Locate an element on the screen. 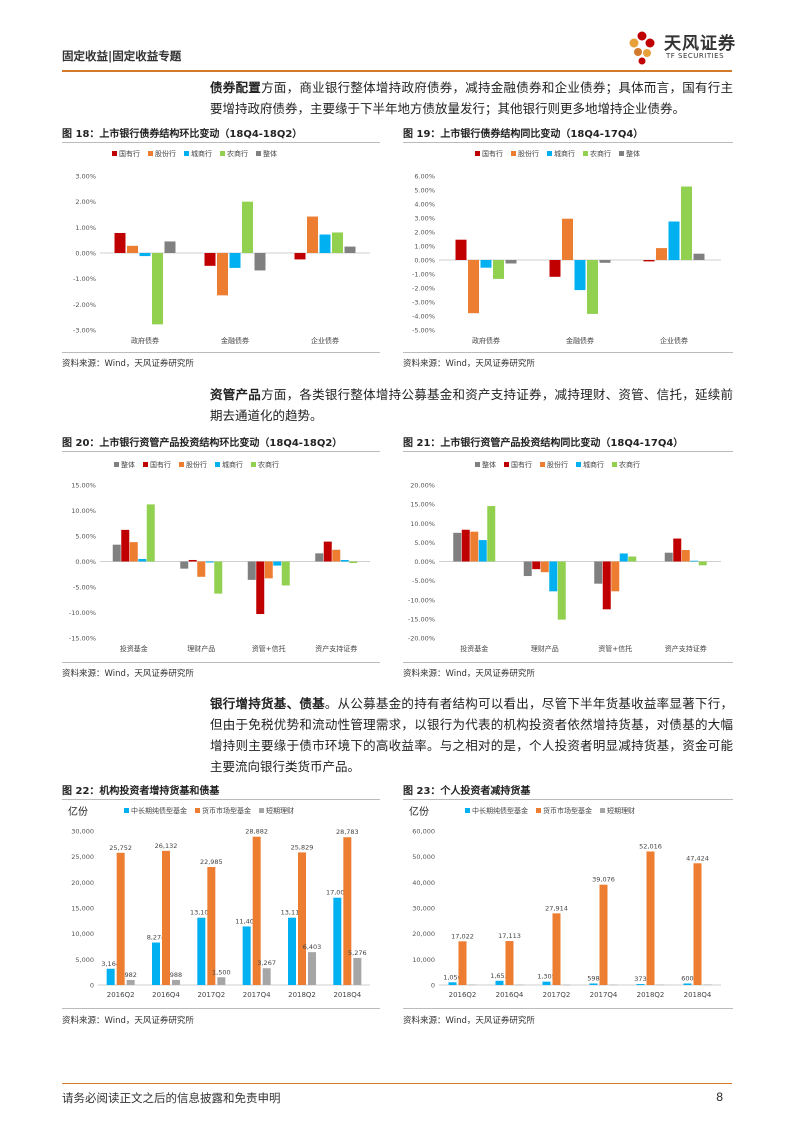  y-tick-label: -2.00% is located at coordinates (84, 305).